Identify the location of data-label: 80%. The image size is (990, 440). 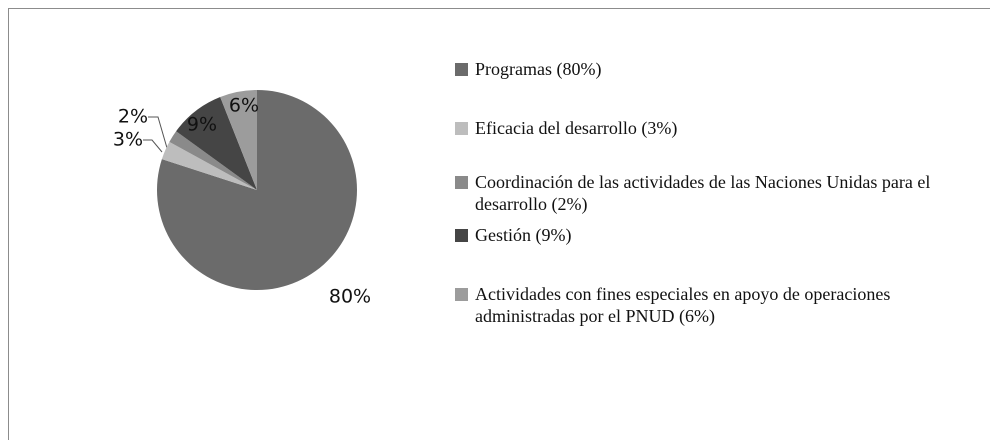
(350, 297).